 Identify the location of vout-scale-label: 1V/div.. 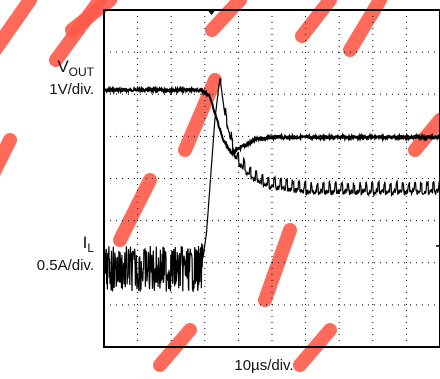
(71, 89).